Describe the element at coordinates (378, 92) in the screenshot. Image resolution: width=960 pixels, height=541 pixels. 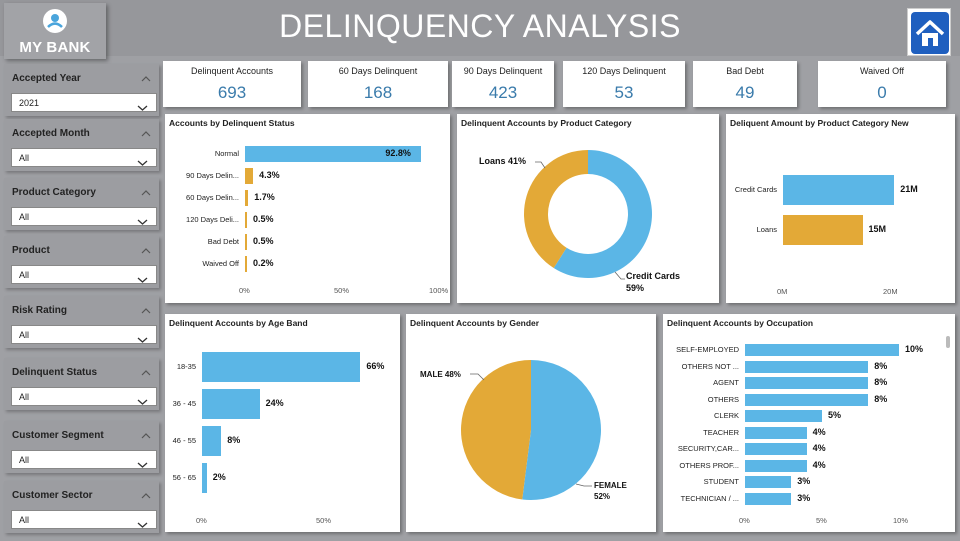
I see `kpi-value: 168` at that location.